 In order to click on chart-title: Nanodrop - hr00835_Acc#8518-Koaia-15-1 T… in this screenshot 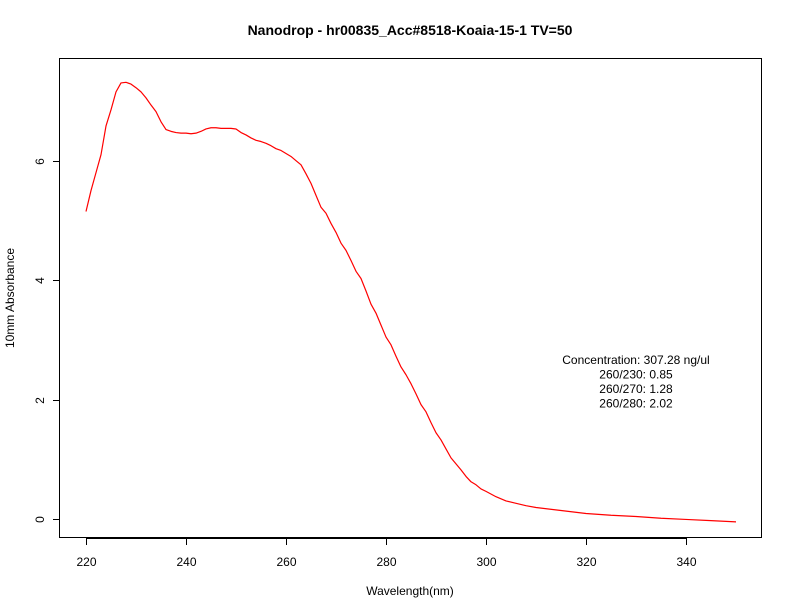, I will do `click(410, 30)`.